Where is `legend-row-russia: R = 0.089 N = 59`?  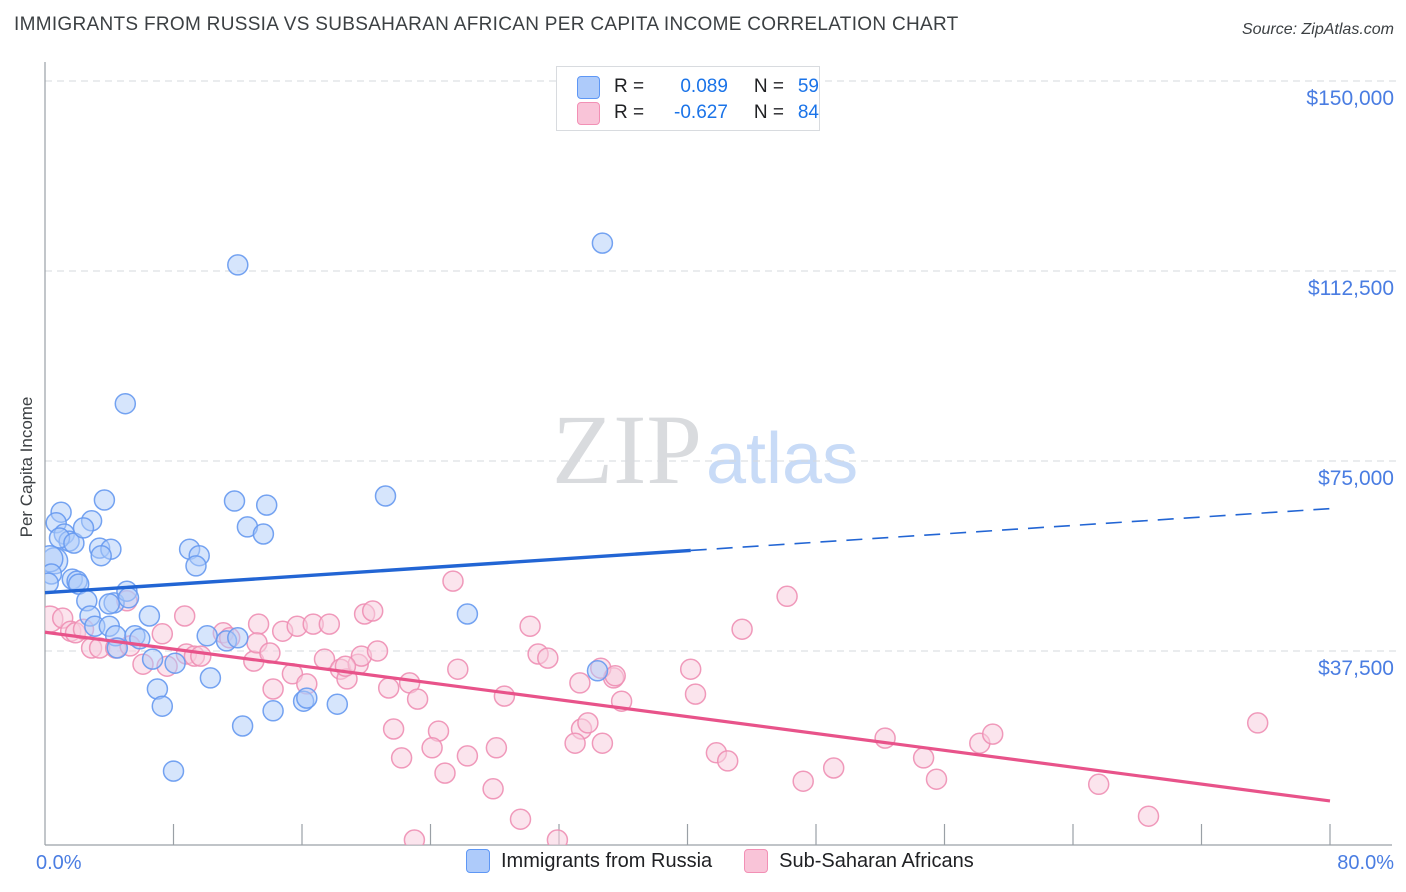
legend-row-russia: R = 0.089 N = 59 is located at coordinates (698, 87).